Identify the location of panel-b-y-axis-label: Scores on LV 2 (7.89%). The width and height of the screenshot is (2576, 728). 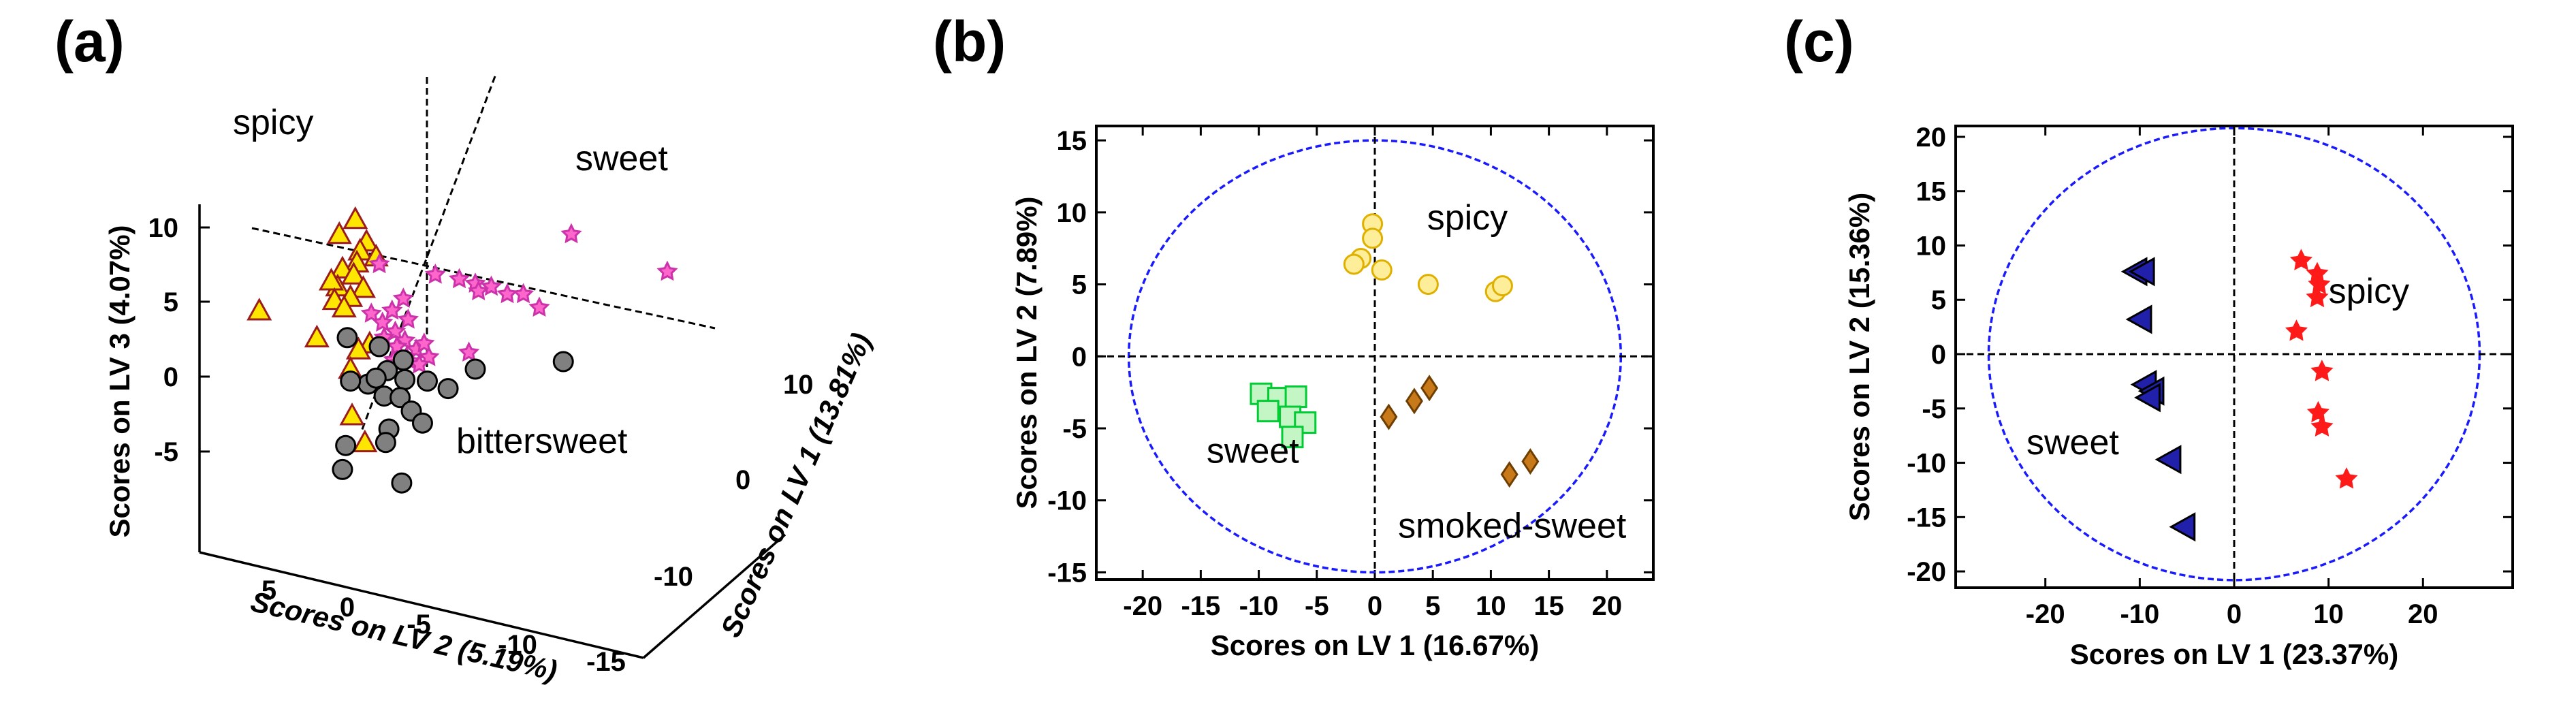
(1027, 352).